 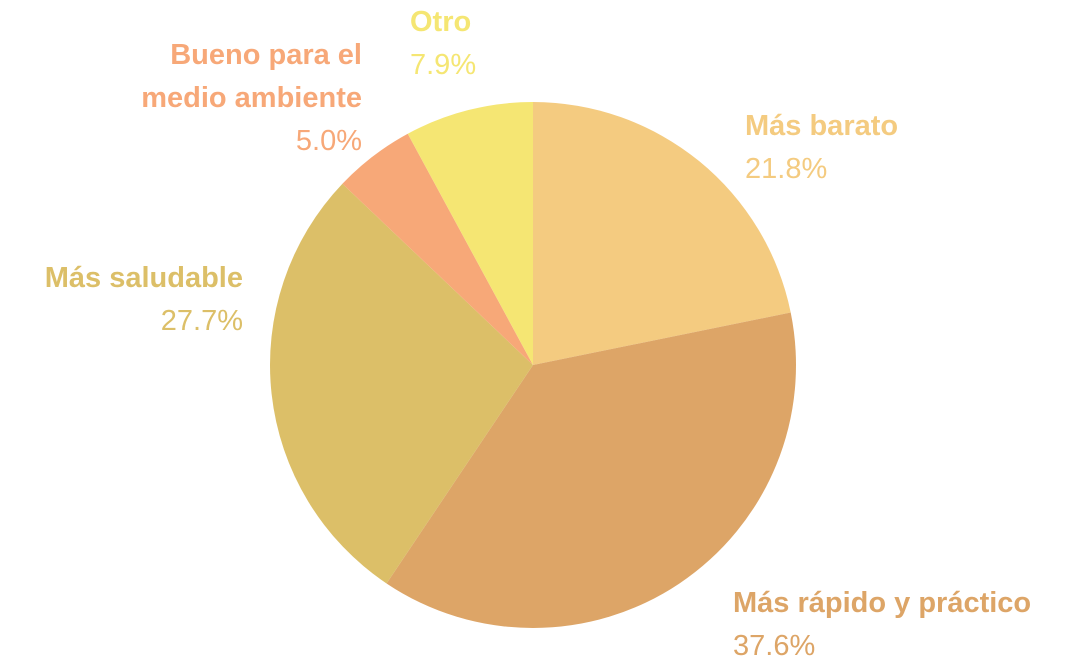 What do you see at coordinates (251, 76) in the screenshot?
I see `category-name: Bueno para el medio ambiente` at bounding box center [251, 76].